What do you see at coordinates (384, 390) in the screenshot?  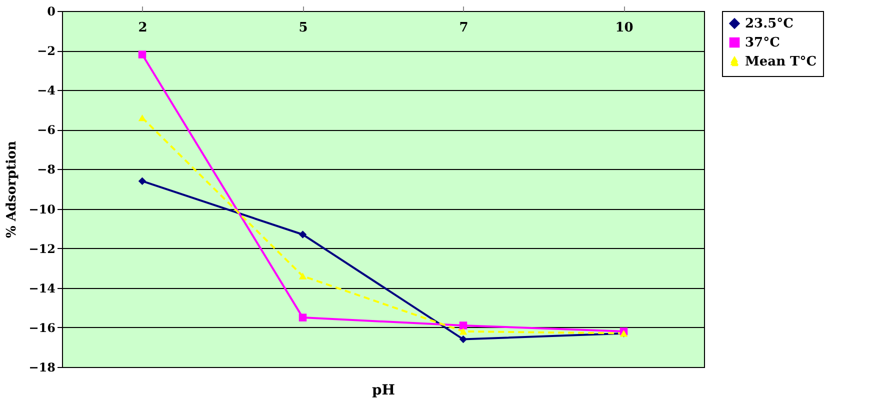 I see `x-axis-title: pH` at bounding box center [384, 390].